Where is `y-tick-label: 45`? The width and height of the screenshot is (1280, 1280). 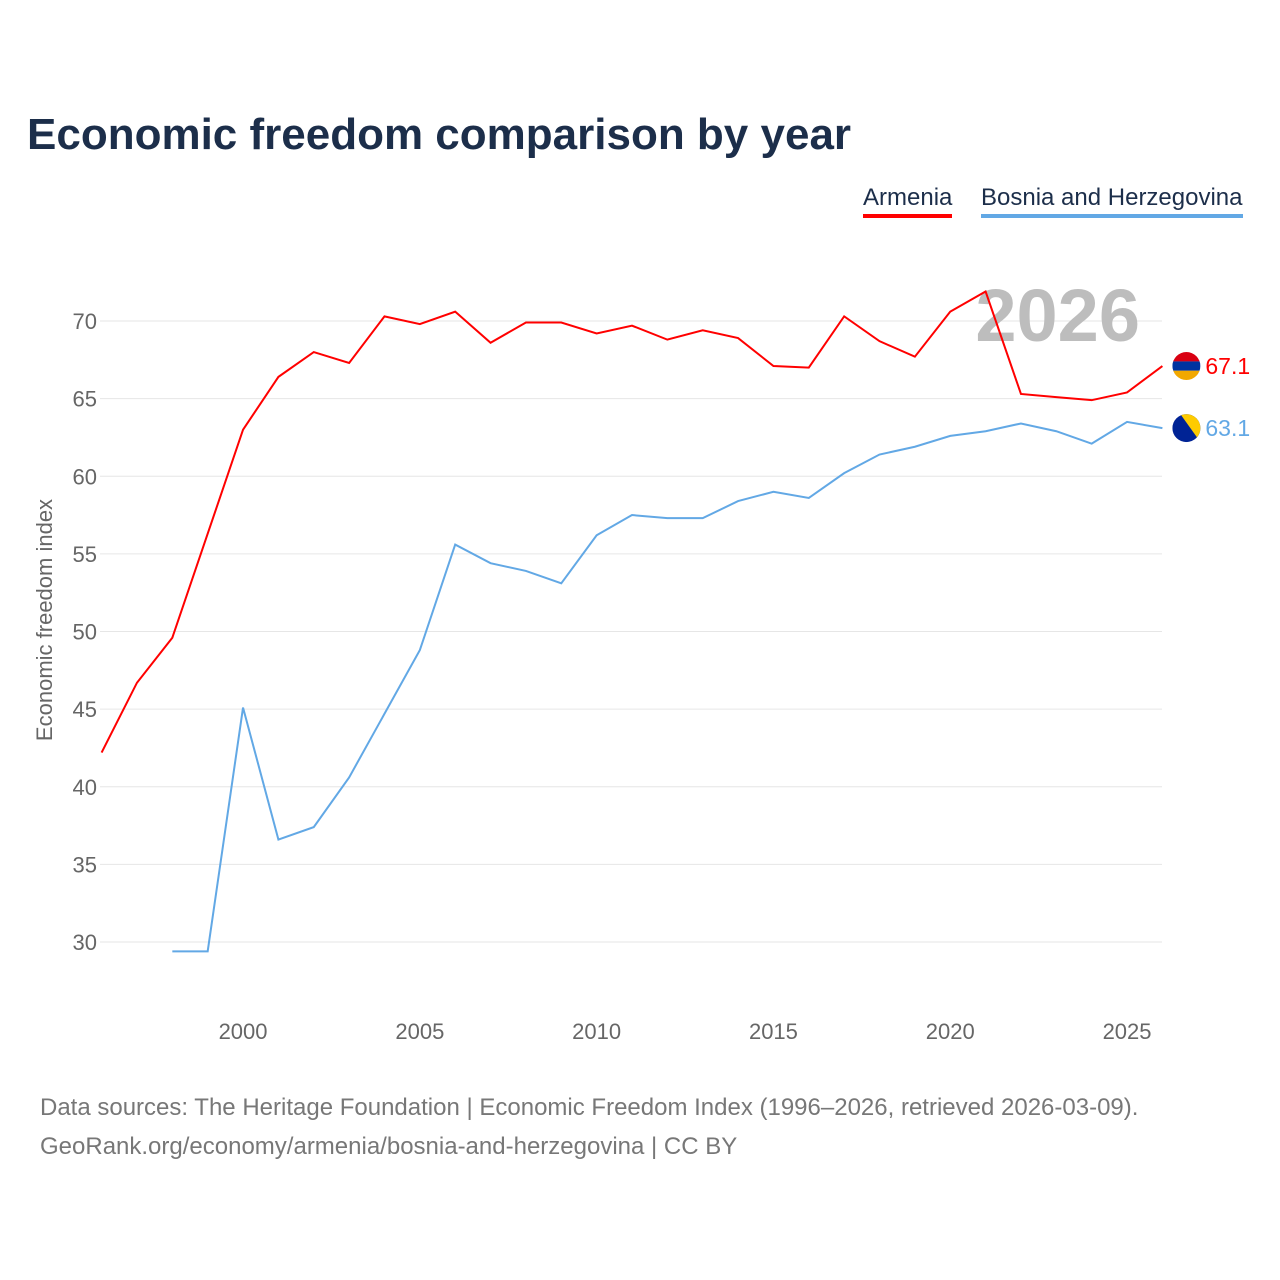 y-tick-label: 45 is located at coordinates (85, 709).